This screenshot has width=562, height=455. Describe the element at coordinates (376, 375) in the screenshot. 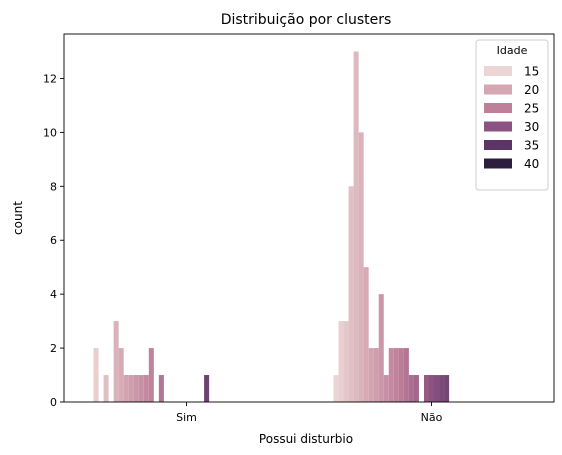

I see `bar-Não-22` at that location.